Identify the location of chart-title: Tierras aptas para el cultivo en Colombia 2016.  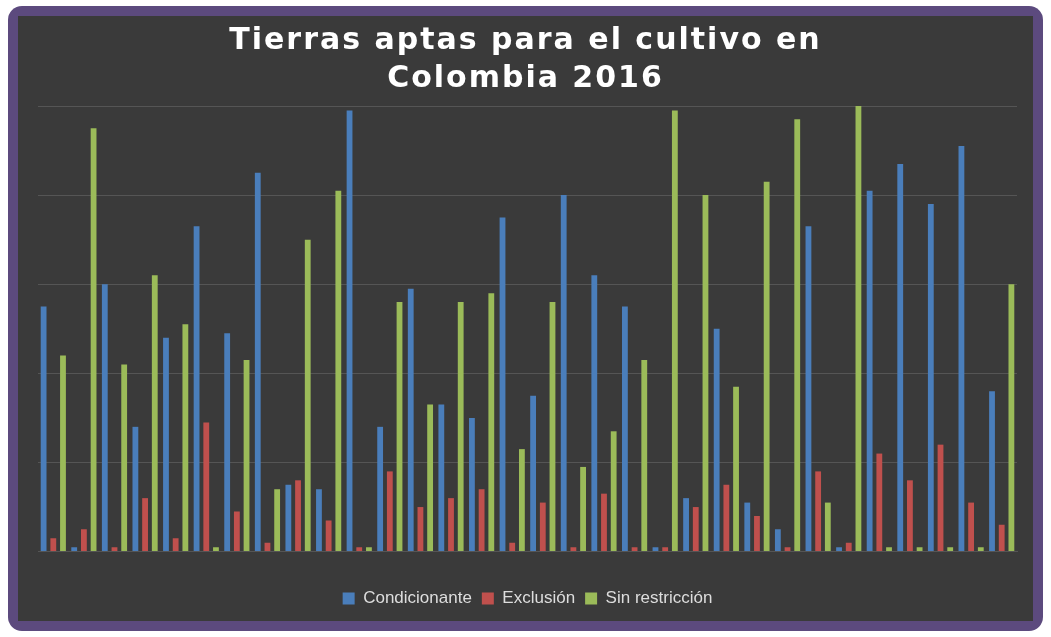
(525, 58).